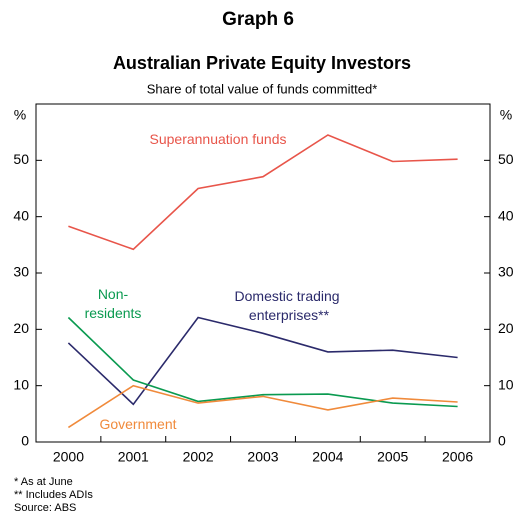 Image resolution: width=517 pixels, height=524 pixels. Describe the element at coordinates (506, 328) in the screenshot. I see `y2-tick-label: 20` at that location.